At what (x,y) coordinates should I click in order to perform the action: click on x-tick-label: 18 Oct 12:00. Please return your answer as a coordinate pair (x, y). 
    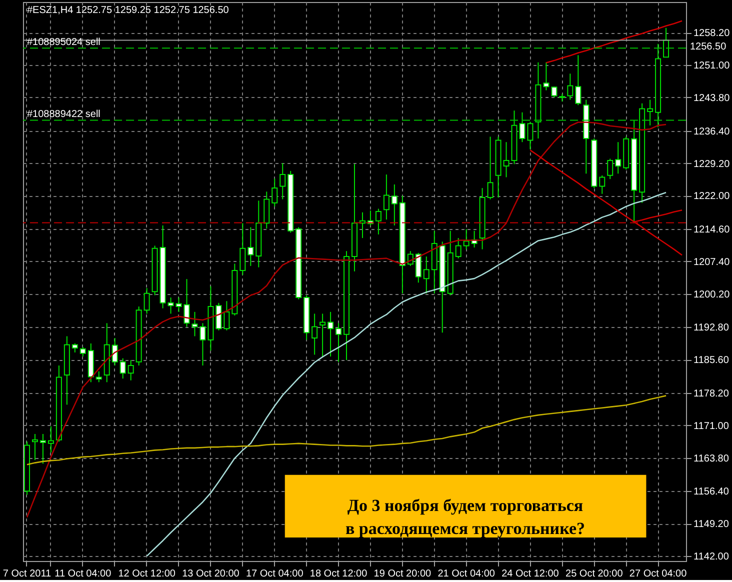
    Looking at the image, I should click on (339, 574).